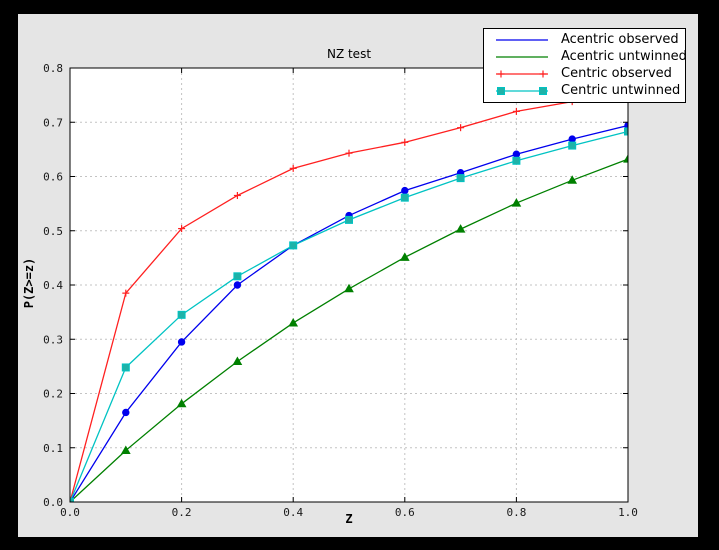 The width and height of the screenshot is (719, 550). What do you see at coordinates (522, 56) in the screenshot?
I see `legend-sample-acentric-untwinned` at bounding box center [522, 56].